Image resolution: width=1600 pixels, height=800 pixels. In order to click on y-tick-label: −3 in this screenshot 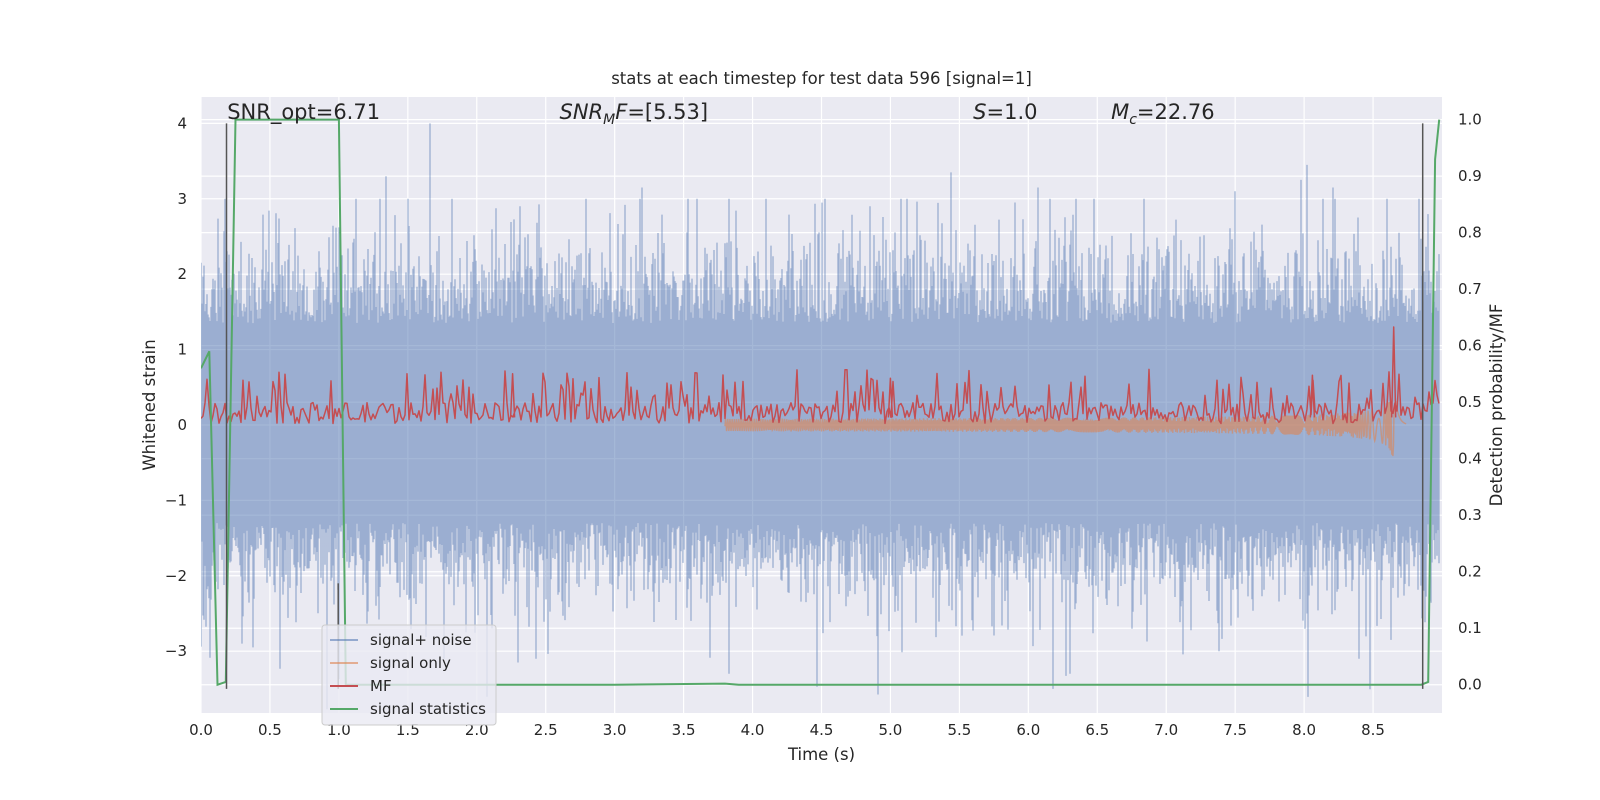, I will do `click(176, 651)`.